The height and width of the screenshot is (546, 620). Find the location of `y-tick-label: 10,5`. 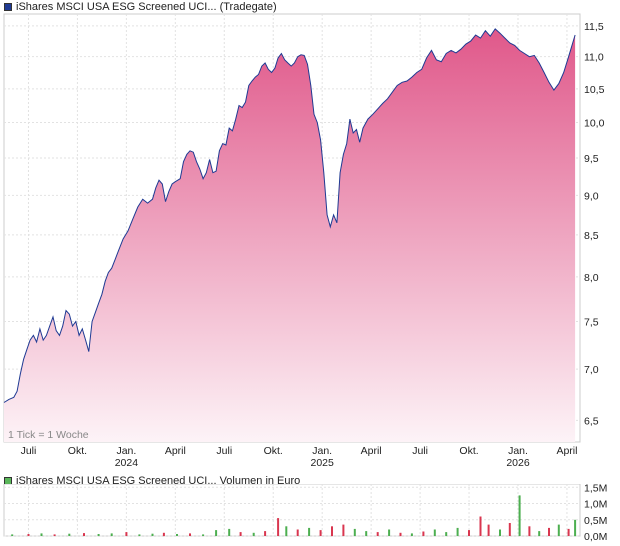

y-tick-label: 10,5 is located at coordinates (594, 90).